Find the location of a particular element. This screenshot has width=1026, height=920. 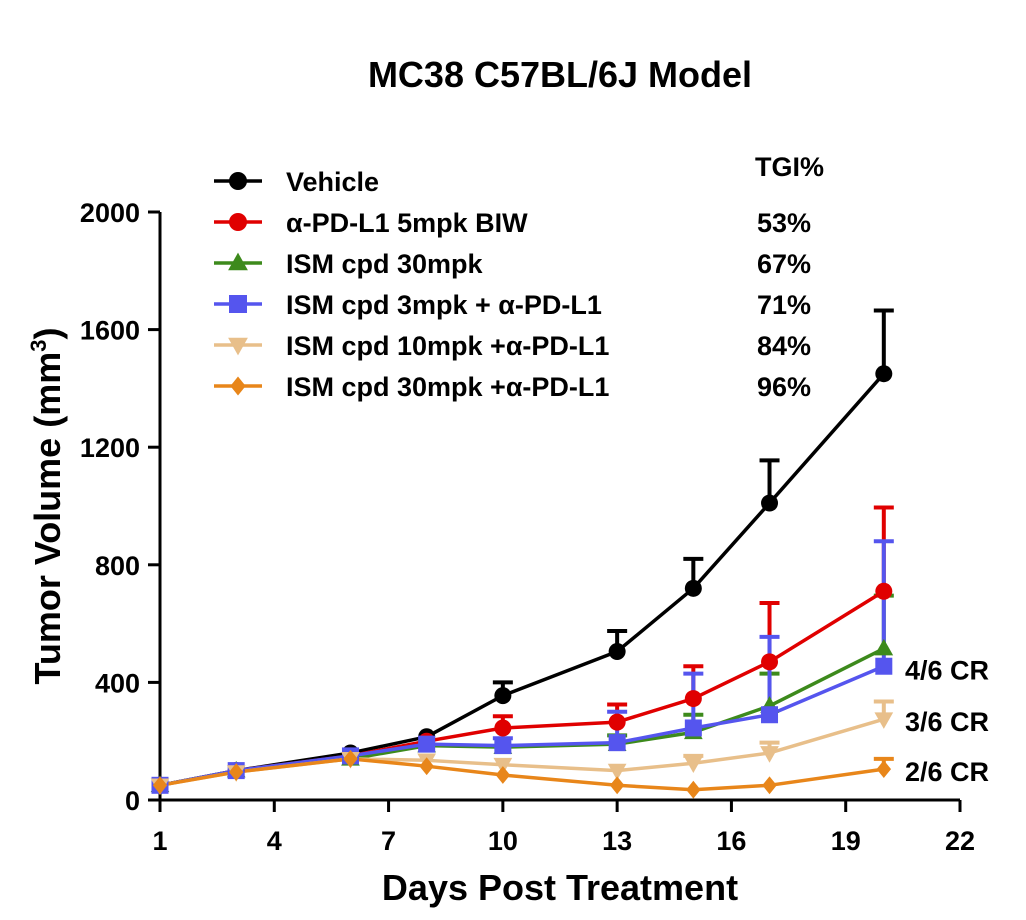

tgi-header: TGI% is located at coordinates (789, 167).